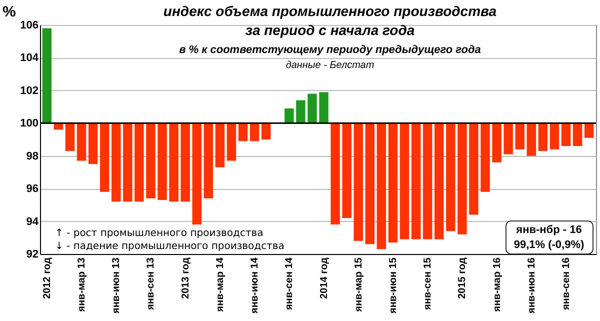 The height and width of the screenshot is (321, 600). What do you see at coordinates (159, 233) in the screenshot?
I see `annotation: ↑ - рост промышленного производства` at bounding box center [159, 233].